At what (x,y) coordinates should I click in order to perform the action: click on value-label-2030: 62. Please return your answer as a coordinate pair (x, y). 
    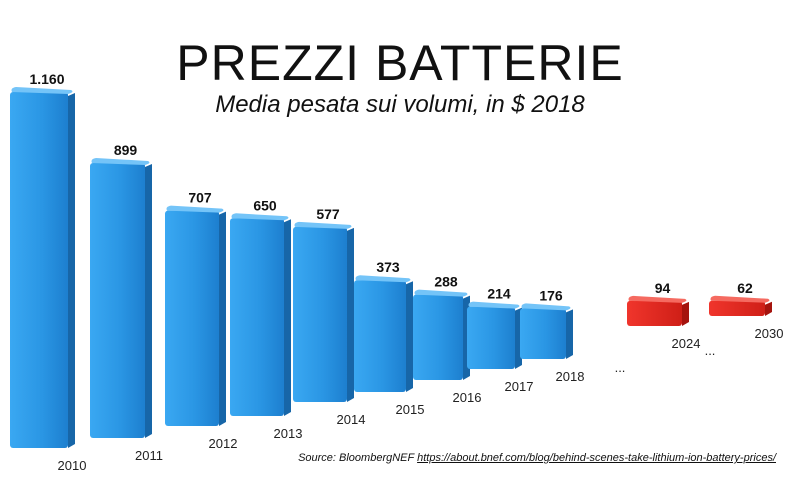
    Looking at the image, I should click on (745, 288).